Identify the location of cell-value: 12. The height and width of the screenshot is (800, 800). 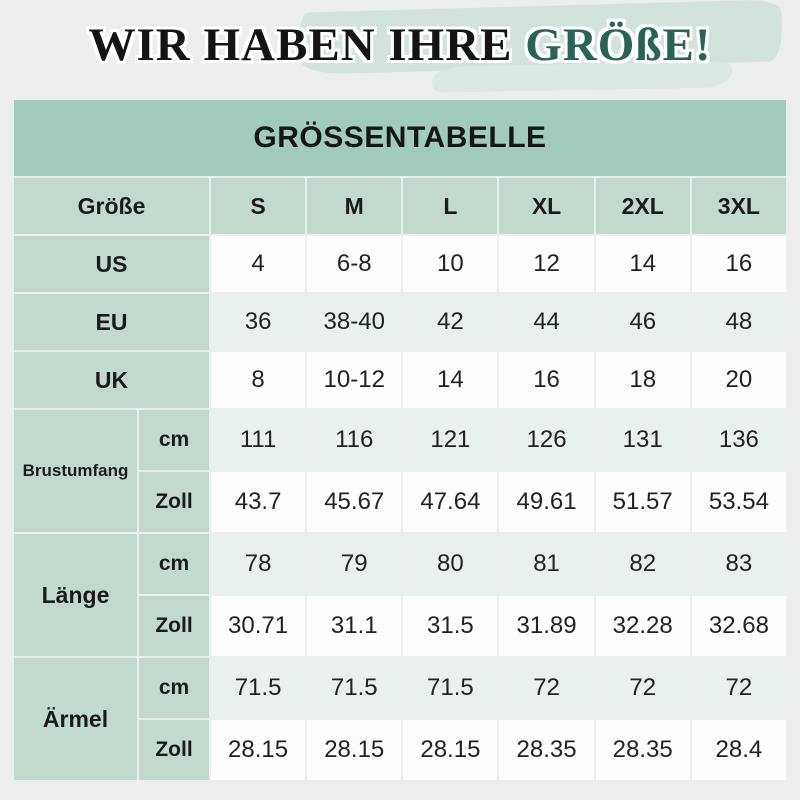
(546, 264).